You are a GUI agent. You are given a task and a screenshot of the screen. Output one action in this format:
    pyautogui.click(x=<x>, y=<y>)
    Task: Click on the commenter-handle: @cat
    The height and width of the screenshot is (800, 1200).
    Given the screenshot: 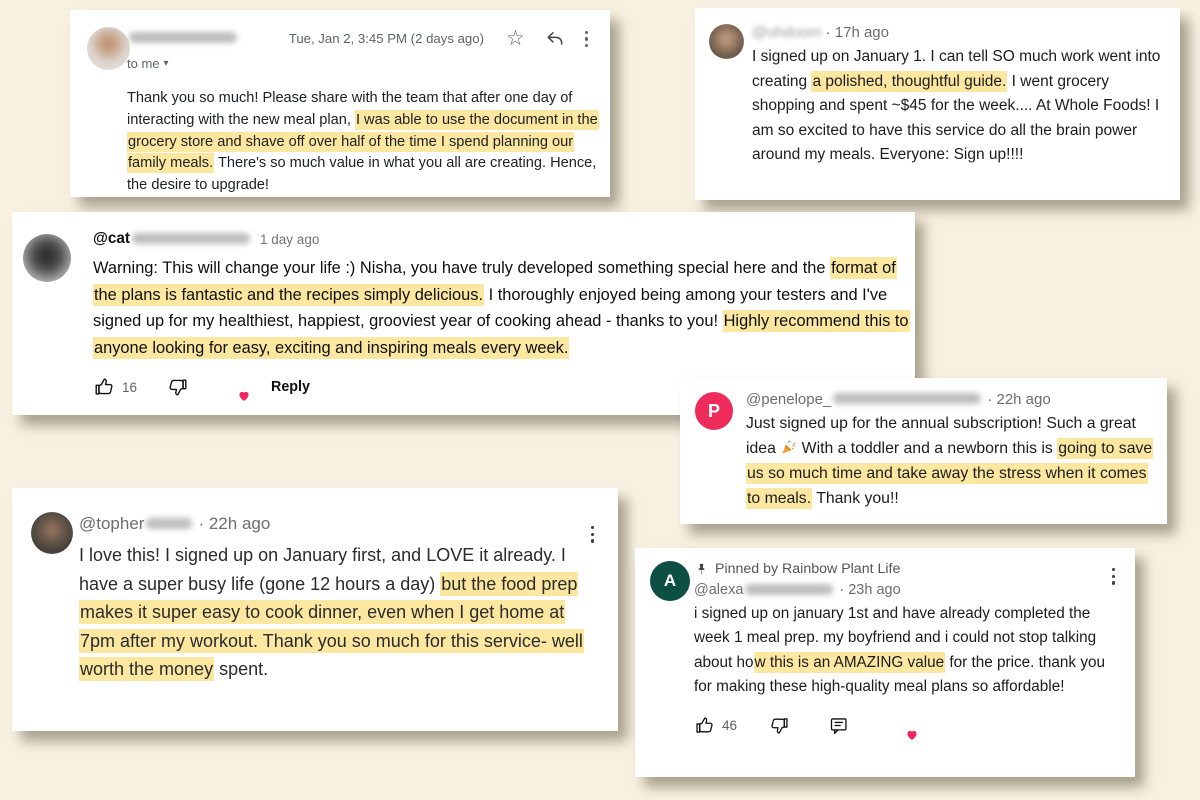 What is the action you would take?
    pyautogui.click(x=112, y=238)
    